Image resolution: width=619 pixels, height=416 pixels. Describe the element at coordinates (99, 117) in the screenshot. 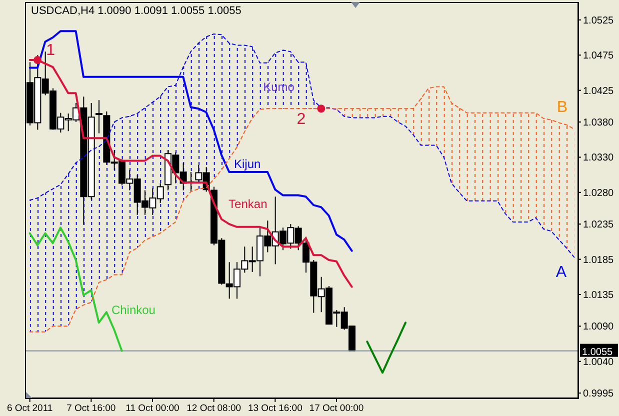

I see `candlestick` at that location.